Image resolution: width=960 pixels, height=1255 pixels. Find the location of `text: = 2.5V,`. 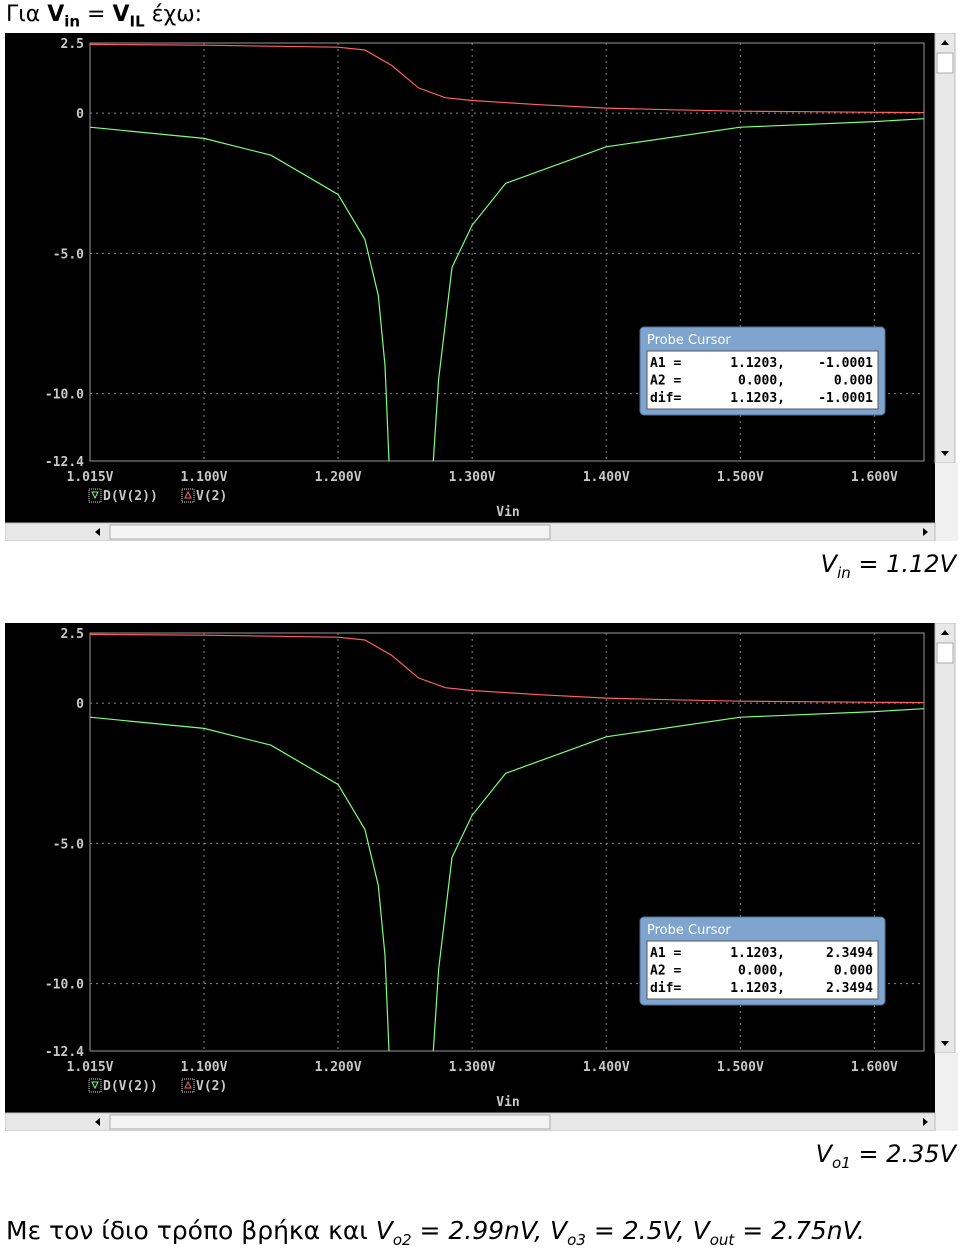

text: = 2.5V, is located at coordinates (639, 1230).